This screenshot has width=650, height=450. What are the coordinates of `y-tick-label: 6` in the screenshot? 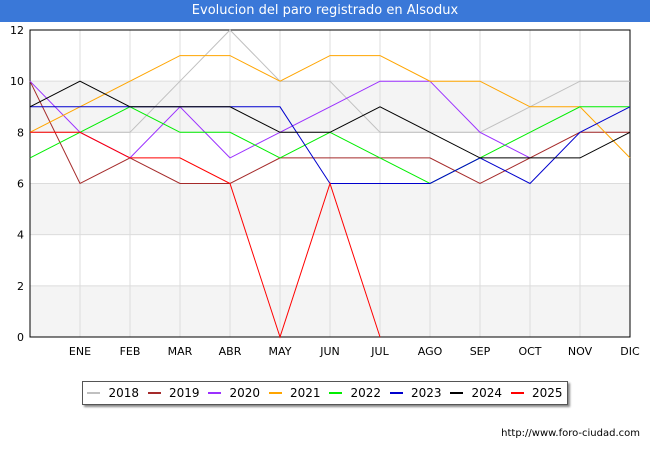 It's located at (20, 184).